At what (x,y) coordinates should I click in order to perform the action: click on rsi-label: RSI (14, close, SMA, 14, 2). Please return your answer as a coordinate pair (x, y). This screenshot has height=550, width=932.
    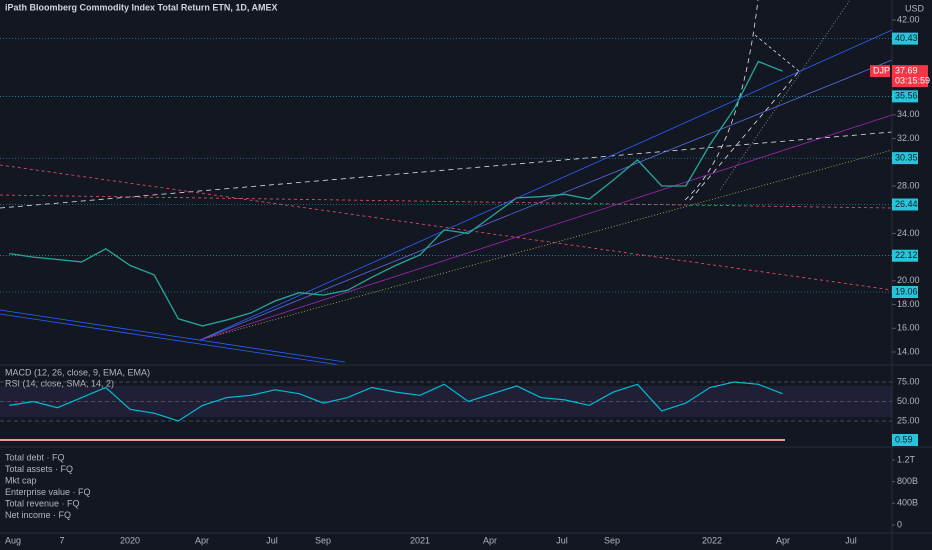
    Looking at the image, I should click on (59, 383).